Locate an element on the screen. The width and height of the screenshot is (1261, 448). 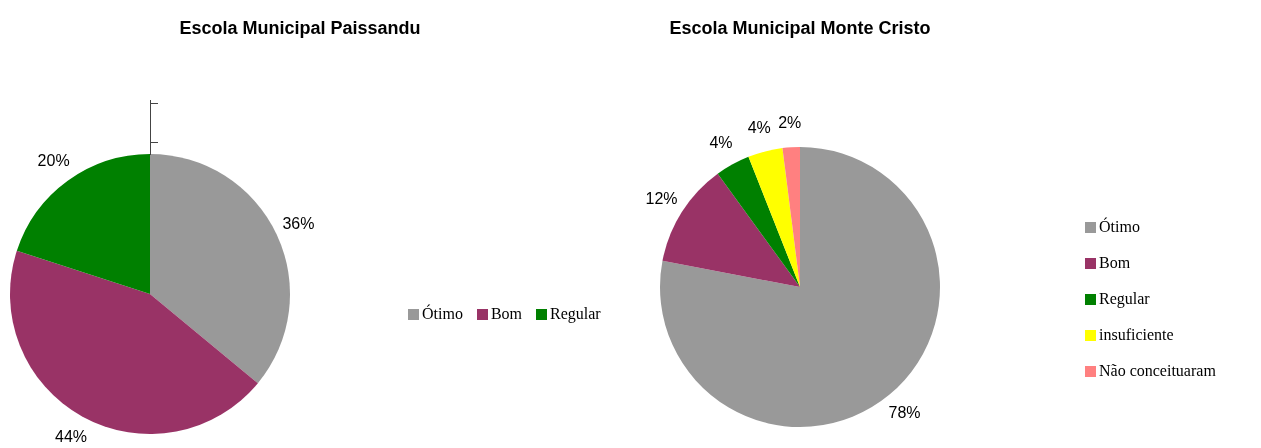
legend-label: insuficiente is located at coordinates (1136, 335).